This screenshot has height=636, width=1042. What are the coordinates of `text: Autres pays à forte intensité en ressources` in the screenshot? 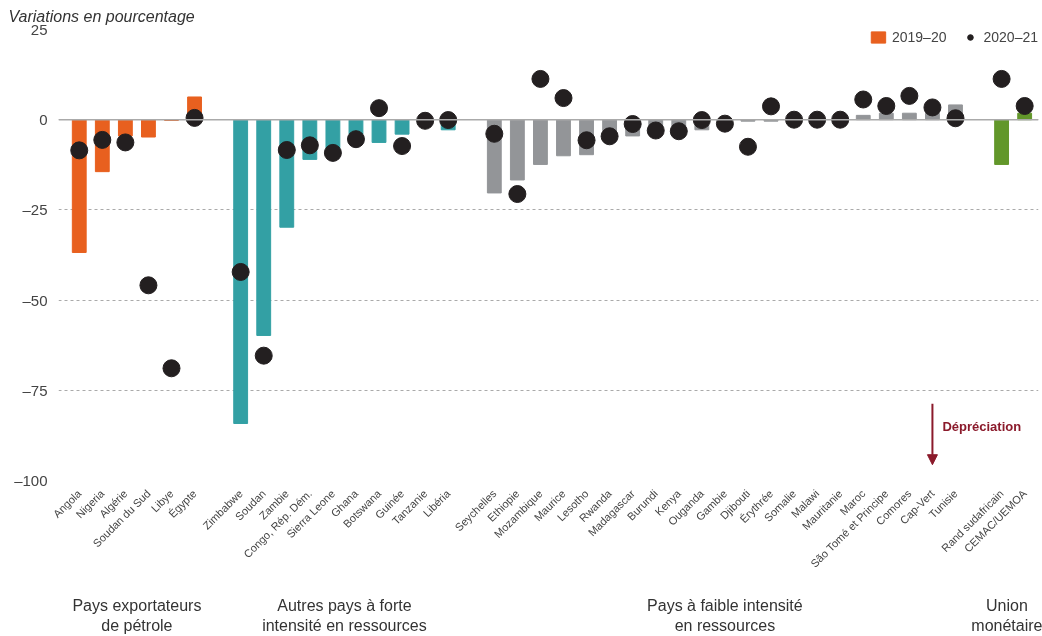 It's located at (344, 615).